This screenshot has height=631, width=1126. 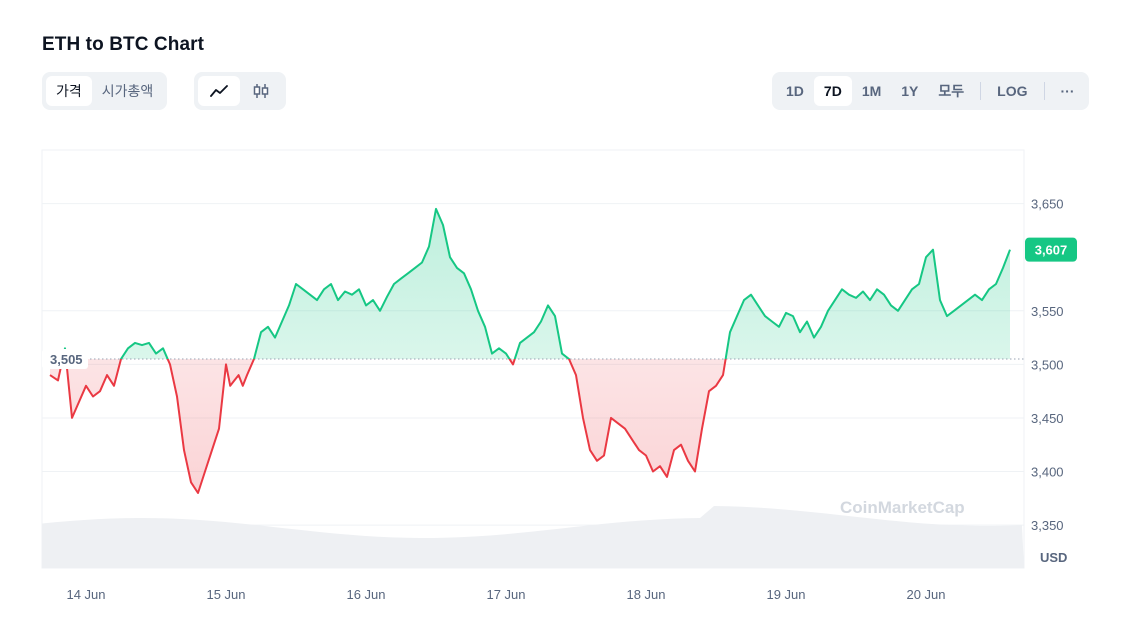 I want to click on x-tick-label: 20 Jun, so click(x=925, y=594).